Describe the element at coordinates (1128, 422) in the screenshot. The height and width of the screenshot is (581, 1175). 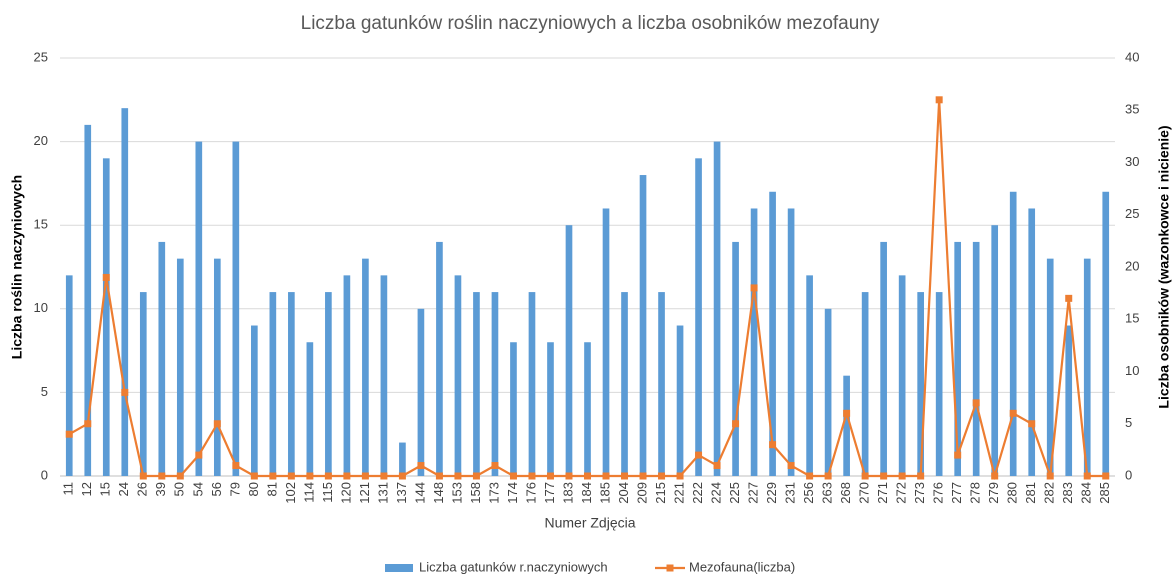
I see `y2-tick-label: 5` at that location.